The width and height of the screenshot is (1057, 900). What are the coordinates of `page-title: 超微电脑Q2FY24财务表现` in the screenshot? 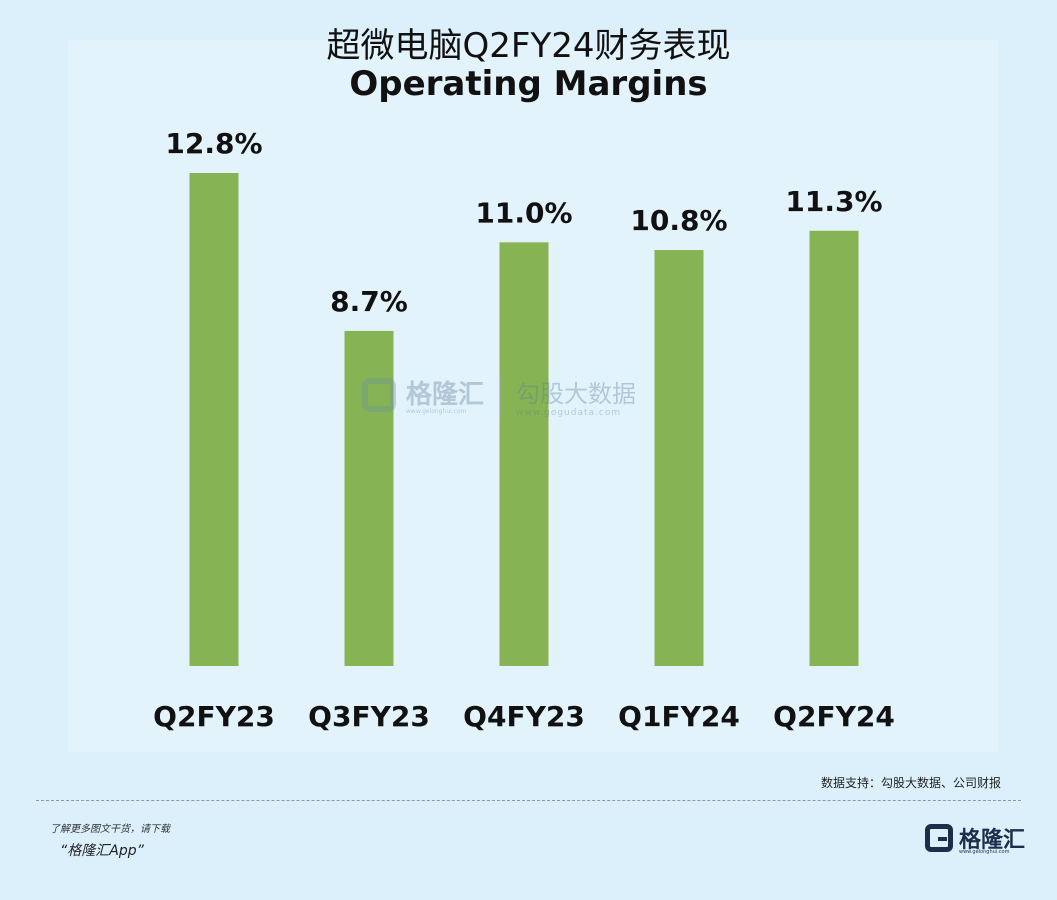 It's located at (528, 46).